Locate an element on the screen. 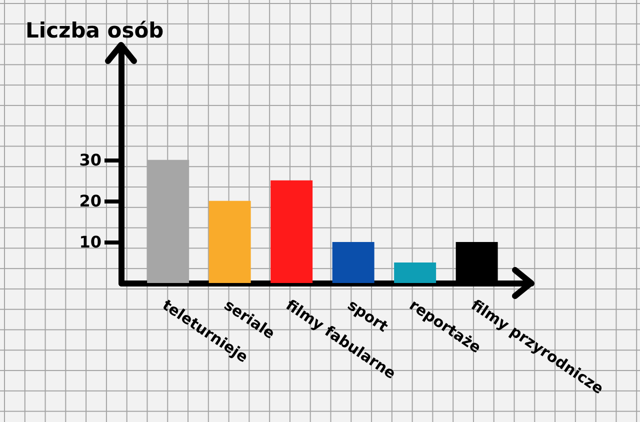 This screenshot has height=422, width=640. y-tick-label: 30 is located at coordinates (90, 160).